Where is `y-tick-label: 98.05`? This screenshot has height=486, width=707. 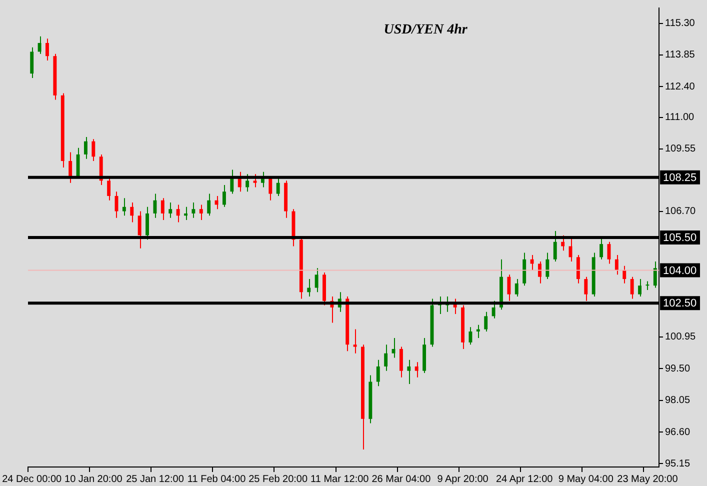 y-tick-label: 98.05 is located at coordinates (677, 400).